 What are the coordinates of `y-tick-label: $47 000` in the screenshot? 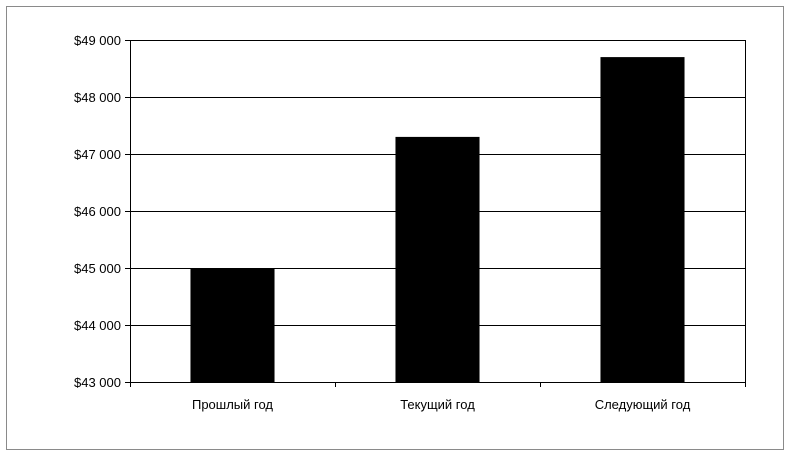 It's located at (97, 154).